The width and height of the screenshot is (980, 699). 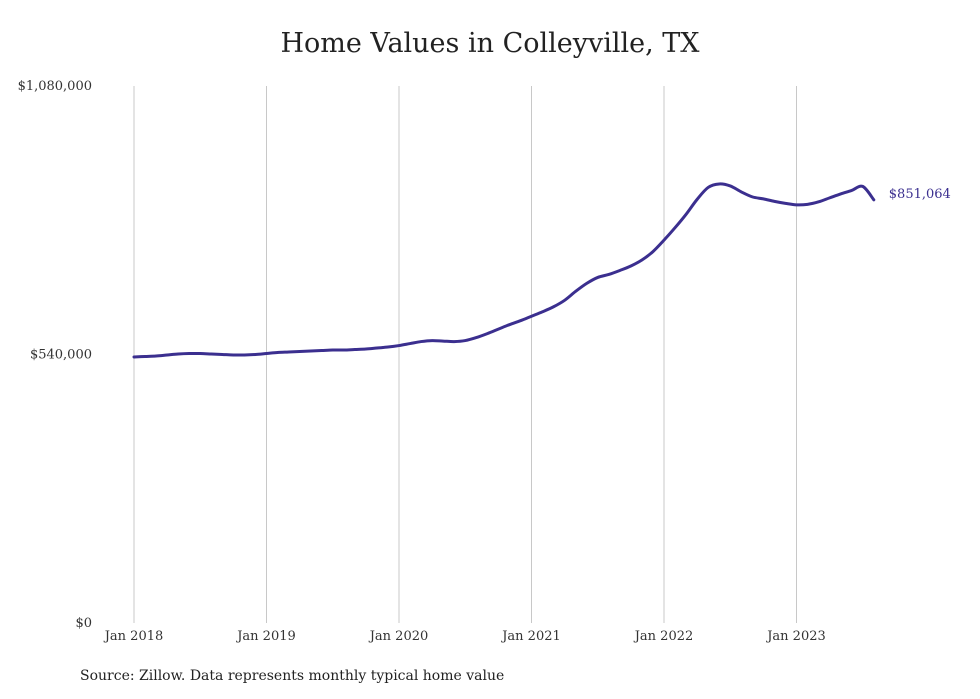 What do you see at coordinates (663, 636) in the screenshot?
I see `x-tick-label: Jan 2022` at bounding box center [663, 636].